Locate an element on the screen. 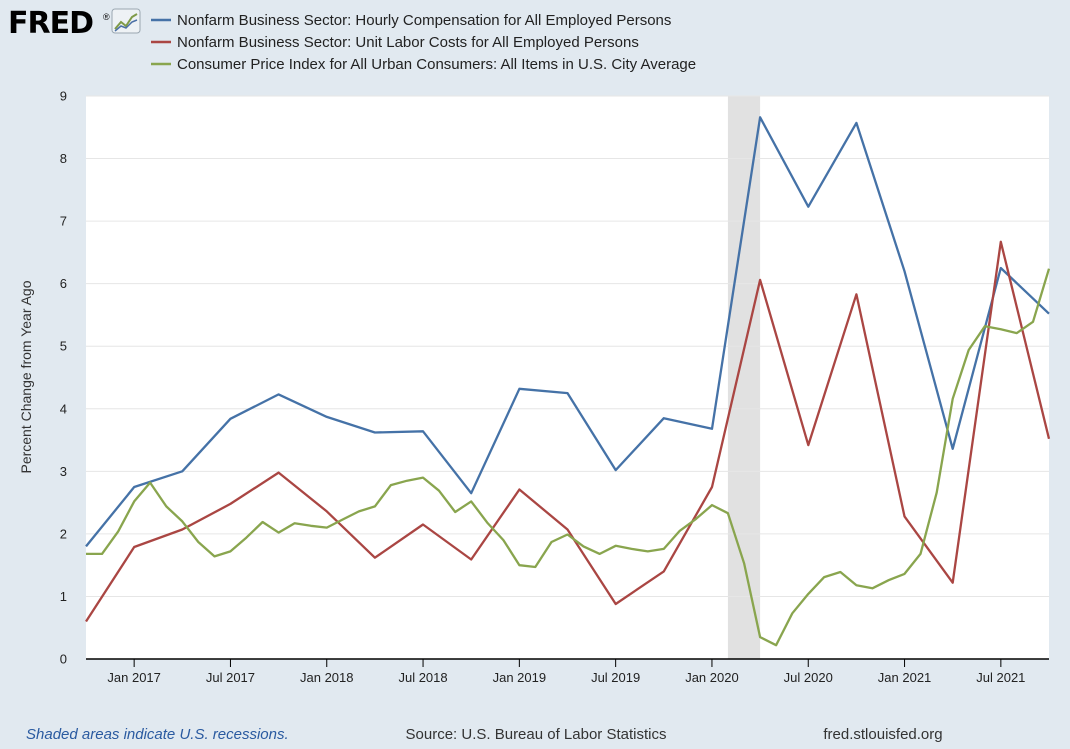 Image resolution: width=1070 pixels, height=749 pixels. y-tick-label: 1 is located at coordinates (63, 596).